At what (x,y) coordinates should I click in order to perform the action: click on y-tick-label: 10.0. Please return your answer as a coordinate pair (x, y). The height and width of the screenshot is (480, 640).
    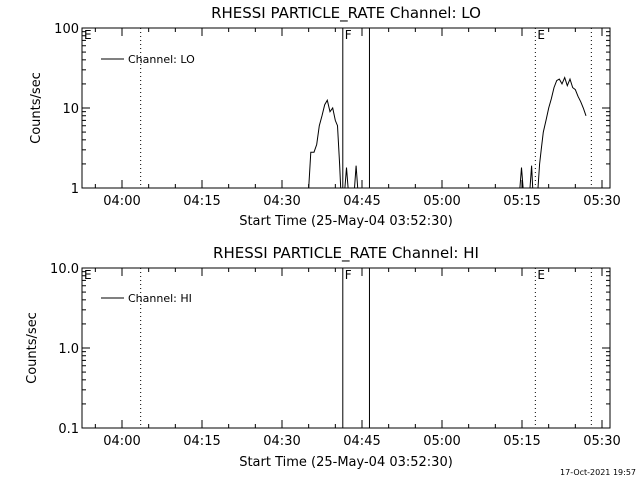
    Looking at the image, I should click on (64, 269).